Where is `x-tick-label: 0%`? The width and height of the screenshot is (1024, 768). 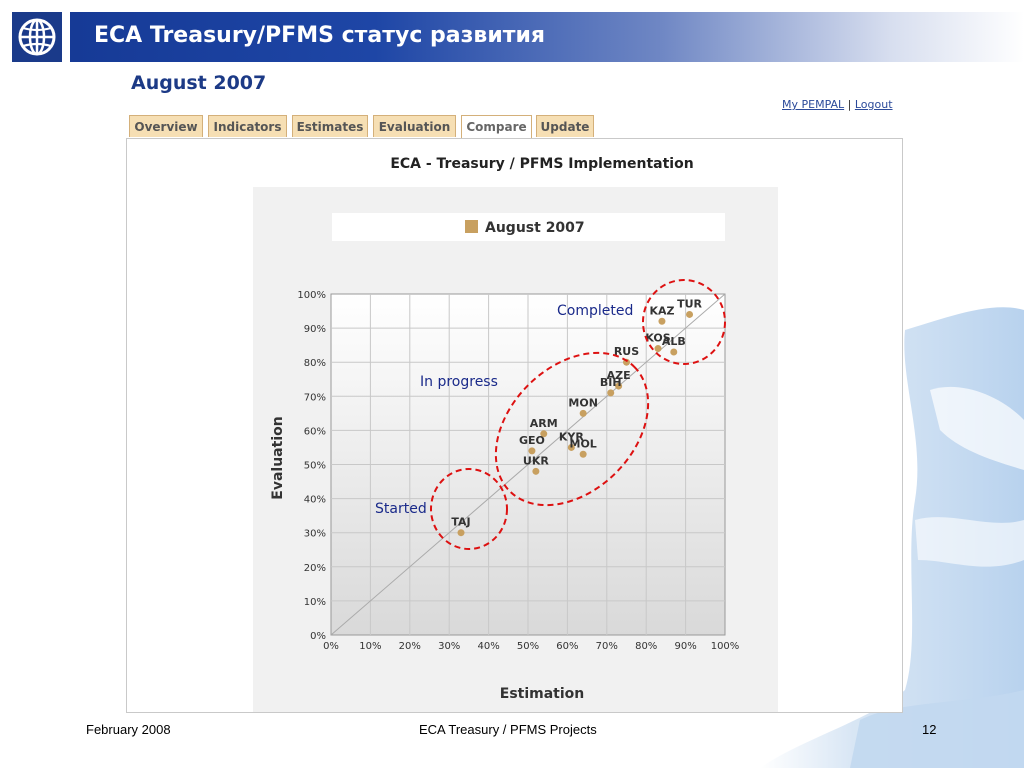 x-tick-label: 0% is located at coordinates (331, 646).